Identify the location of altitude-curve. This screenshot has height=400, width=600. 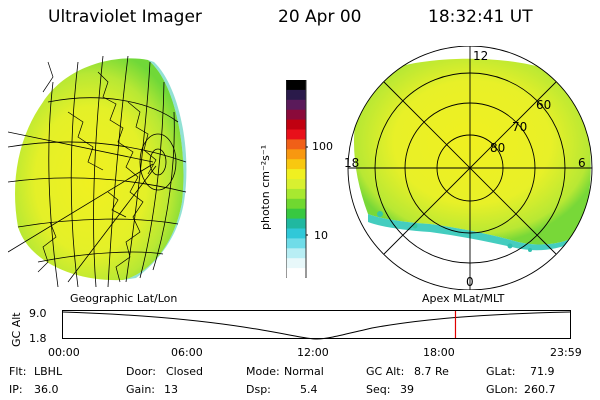
(316, 325).